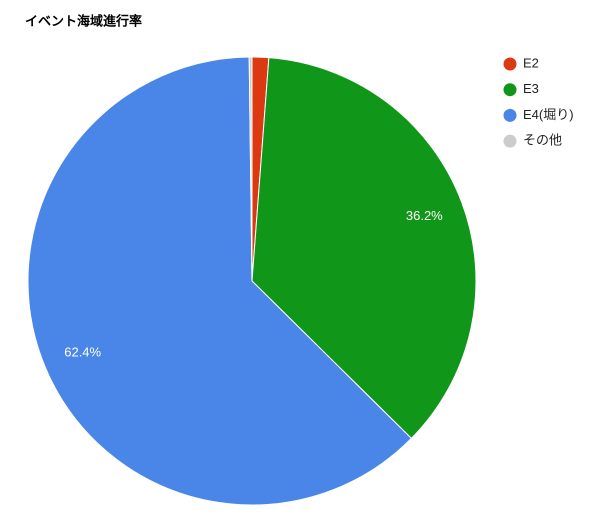 The image size is (597, 524). I want to click on chart-title: イベント海域進行率, so click(83, 20).